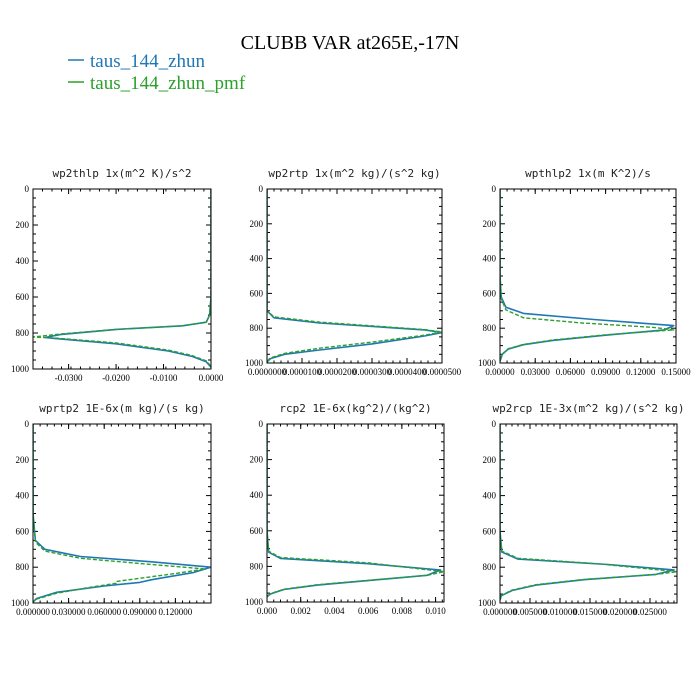  Describe the element at coordinates (267, 611) in the screenshot. I see `x-tick-label: 0.000` at that location.